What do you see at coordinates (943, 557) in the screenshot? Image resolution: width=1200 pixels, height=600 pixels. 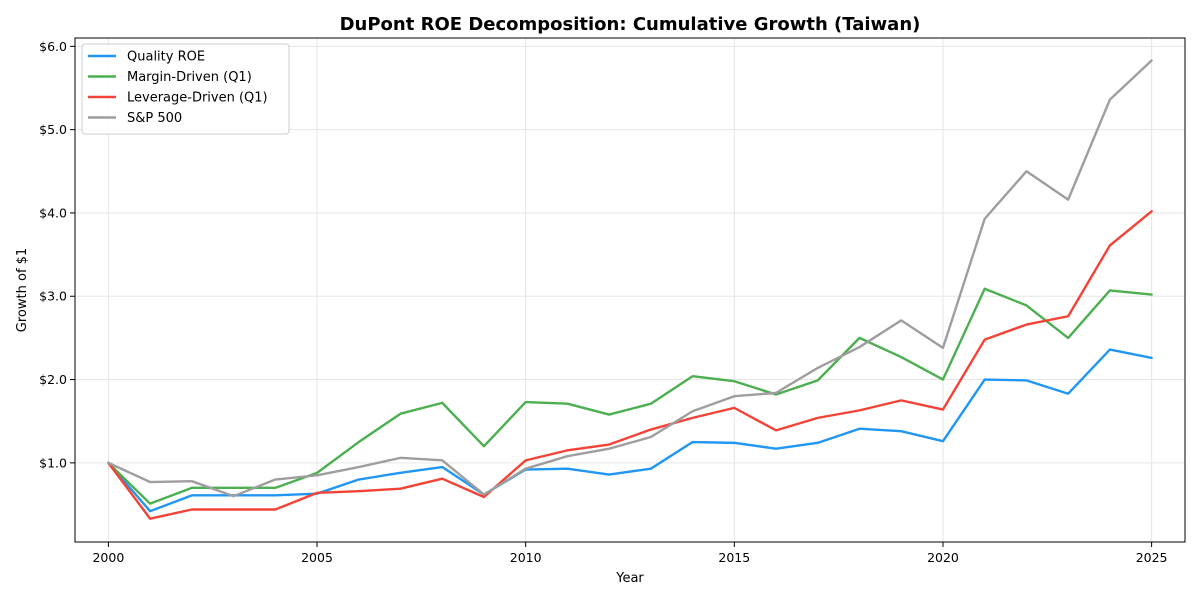 I see `x-tick-label: 2020` at bounding box center [943, 557].